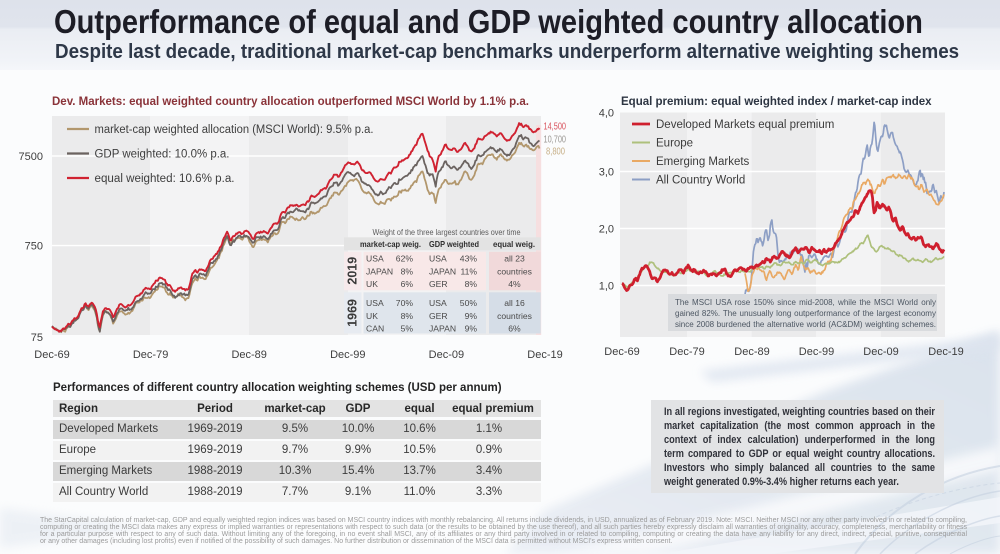  What do you see at coordinates (514, 303) in the screenshot?
I see `svg-text: all 16` at bounding box center [514, 303].